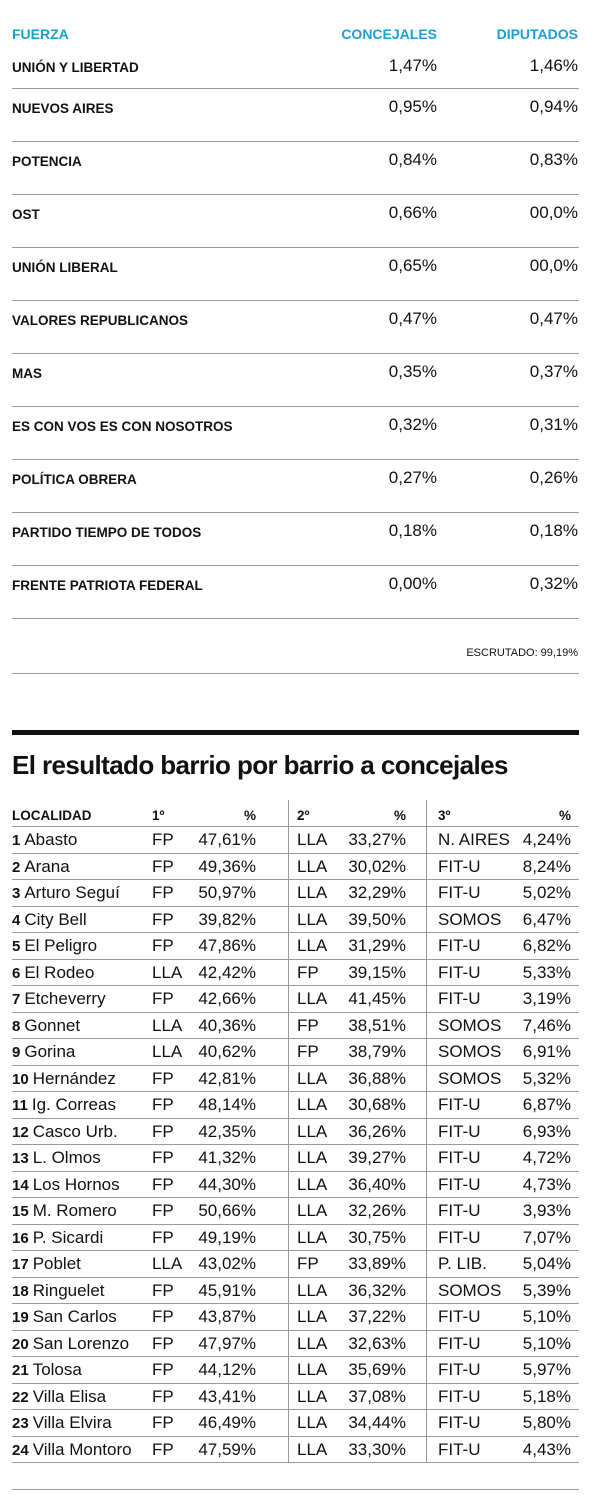  I want to click on barrio-localidad: 24 Villa Montoro, so click(72, 1450).